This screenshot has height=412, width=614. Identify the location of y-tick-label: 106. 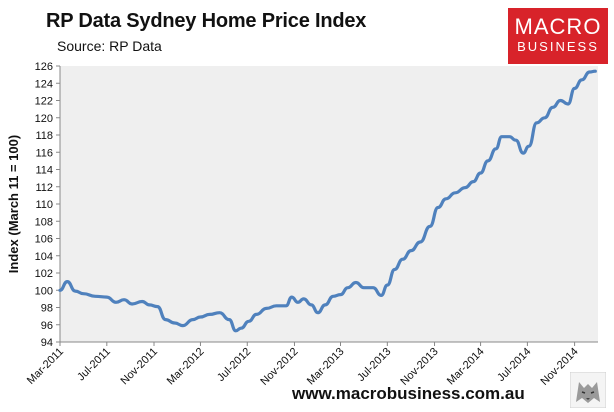
(44, 240).